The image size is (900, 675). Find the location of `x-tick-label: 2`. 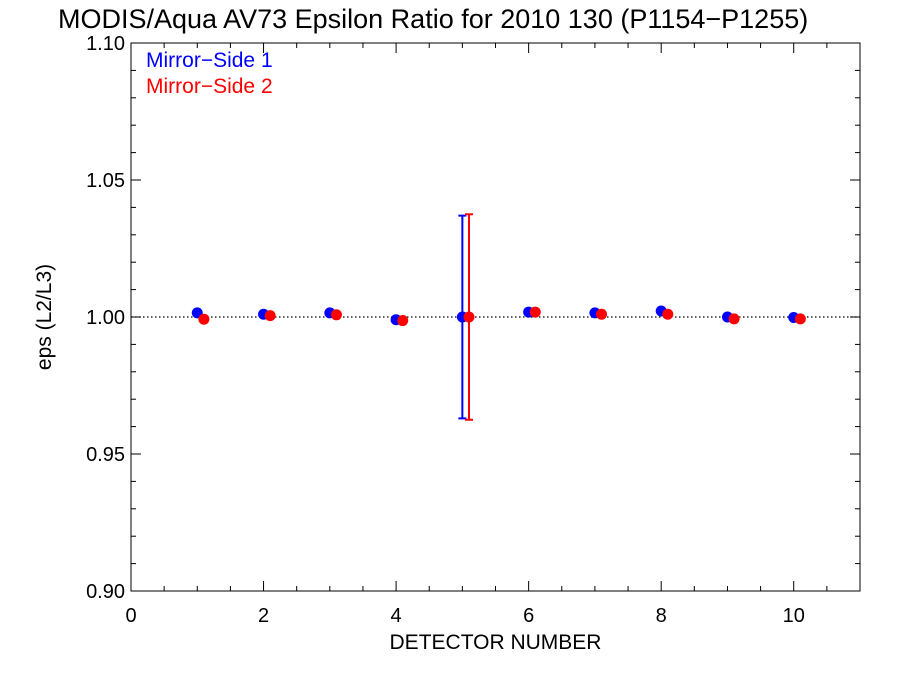

x-tick-label: 2 is located at coordinates (263, 616).